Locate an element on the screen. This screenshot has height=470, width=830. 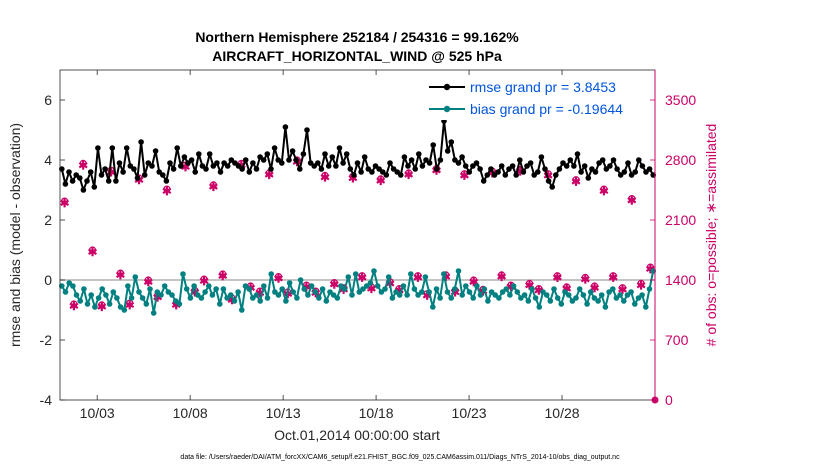
x-tick-label-5: 10/28 is located at coordinates (562, 413).